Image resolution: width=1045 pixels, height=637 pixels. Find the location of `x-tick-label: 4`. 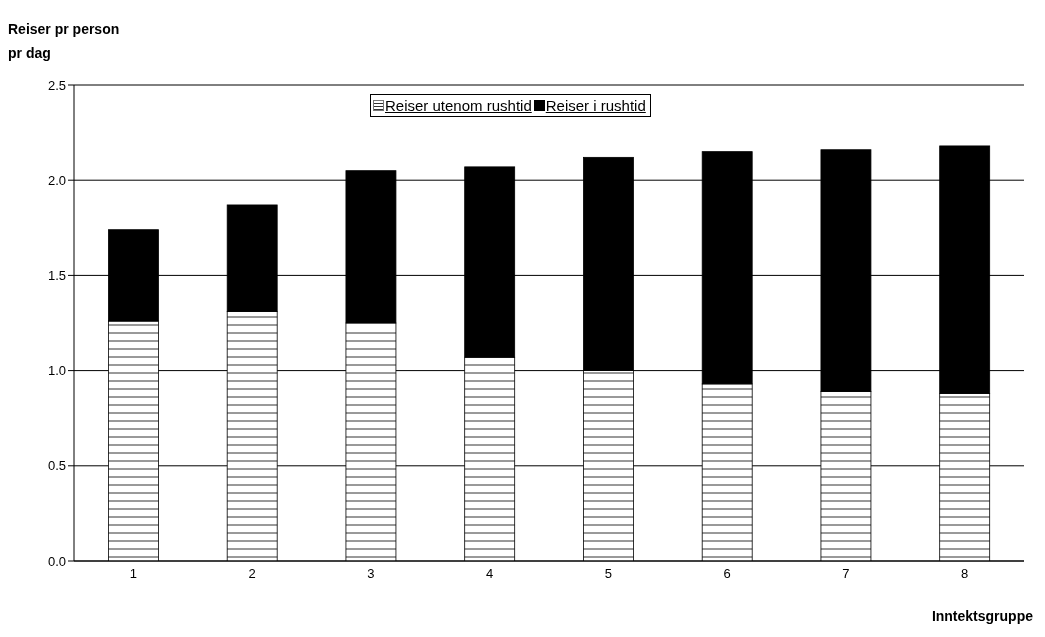

x-tick-label: 4 is located at coordinates (490, 574).